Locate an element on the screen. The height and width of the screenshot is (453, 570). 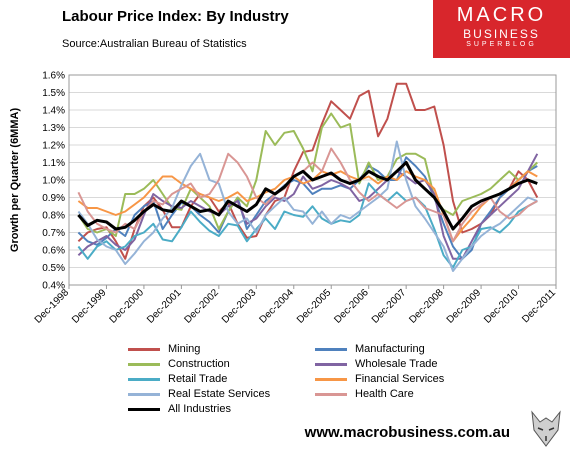
legend-item: Manufacturing is located at coordinates (370, 349).